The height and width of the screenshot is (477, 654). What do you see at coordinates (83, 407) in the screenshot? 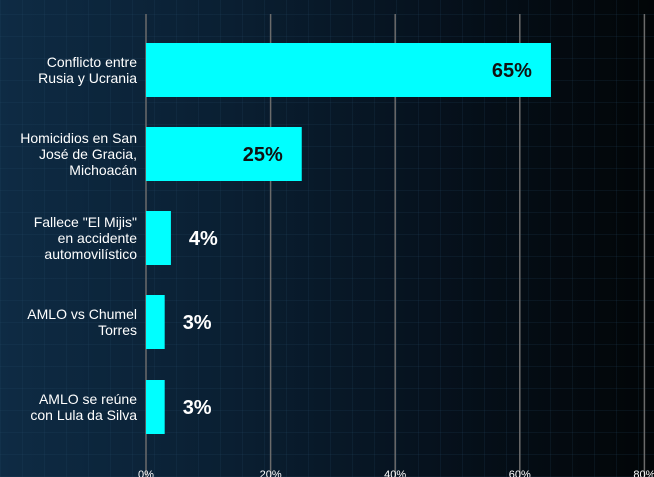
I see `category-label: AMLO se reúne con Lula da Silva` at bounding box center [83, 407].